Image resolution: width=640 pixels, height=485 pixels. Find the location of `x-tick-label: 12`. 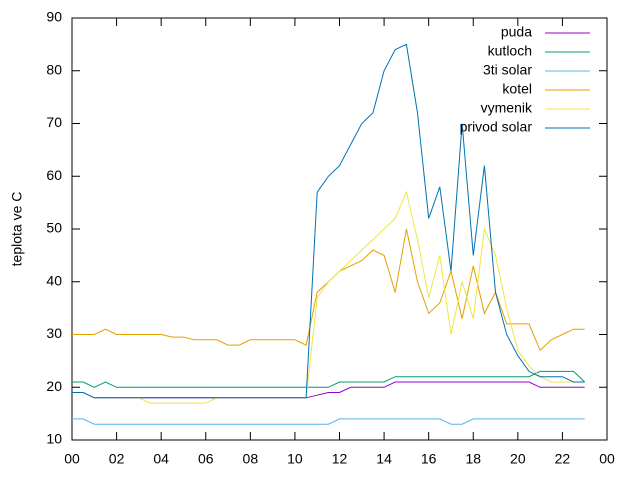

x-tick-label: 12 is located at coordinates (340, 459).